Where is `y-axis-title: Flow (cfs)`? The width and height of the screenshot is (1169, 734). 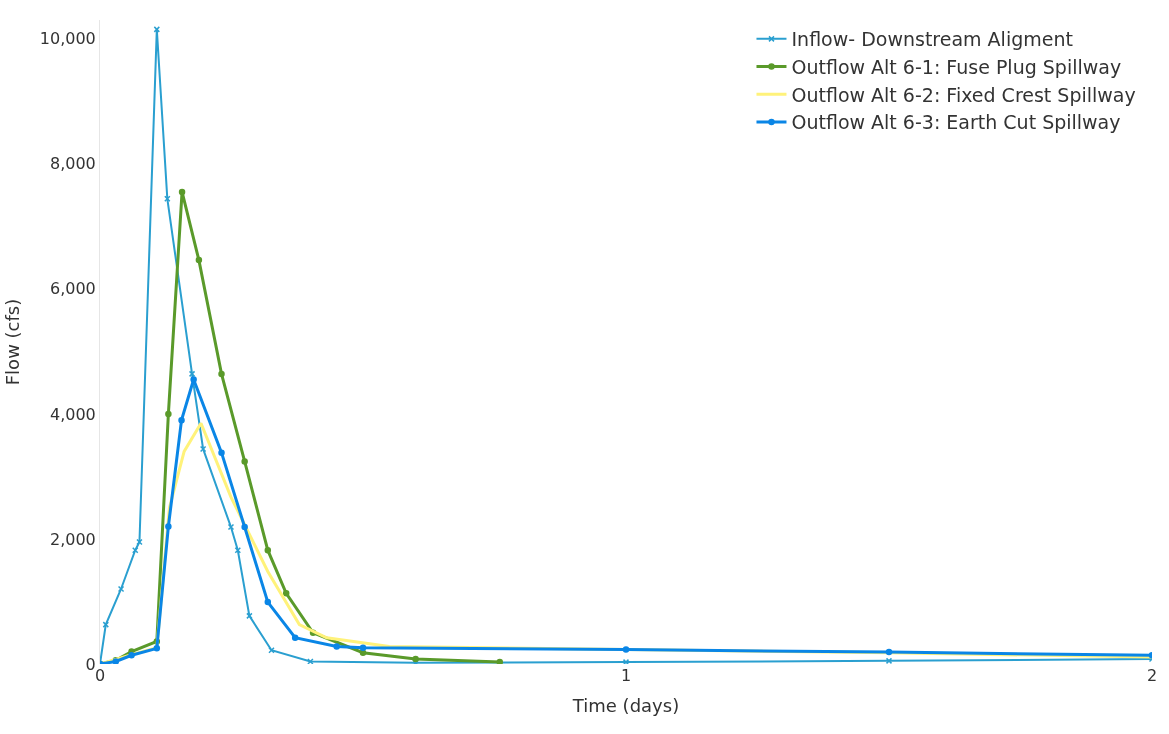
y-axis-title: Flow (cfs) is located at coordinates (13, 342).